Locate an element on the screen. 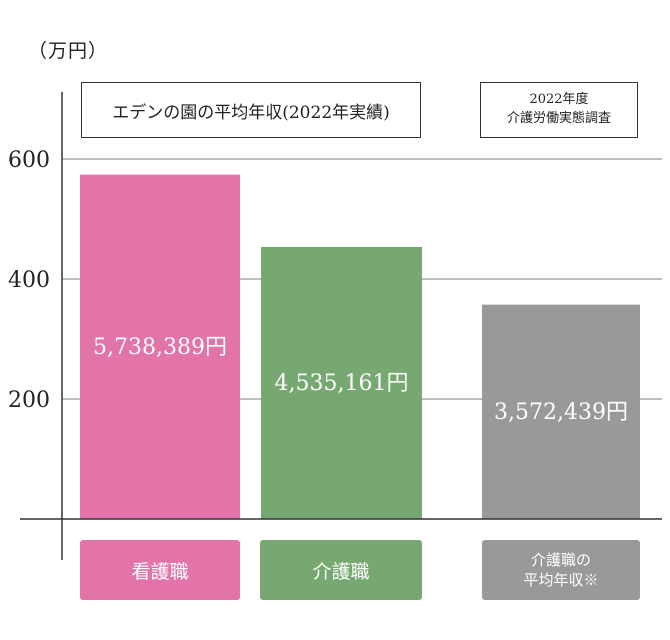 The height and width of the screenshot is (640, 670). y-tick-label-400: 400 is located at coordinates (29, 280).